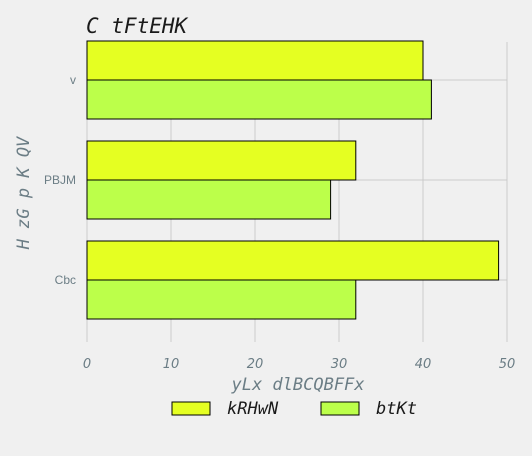  I want to click on x-tick-label: 0, so click(87, 364).